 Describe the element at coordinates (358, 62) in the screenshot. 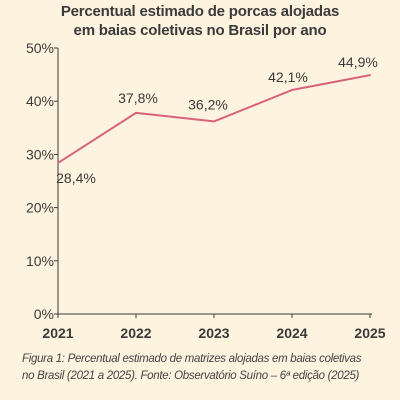

I see `data-label: 44,9%` at that location.